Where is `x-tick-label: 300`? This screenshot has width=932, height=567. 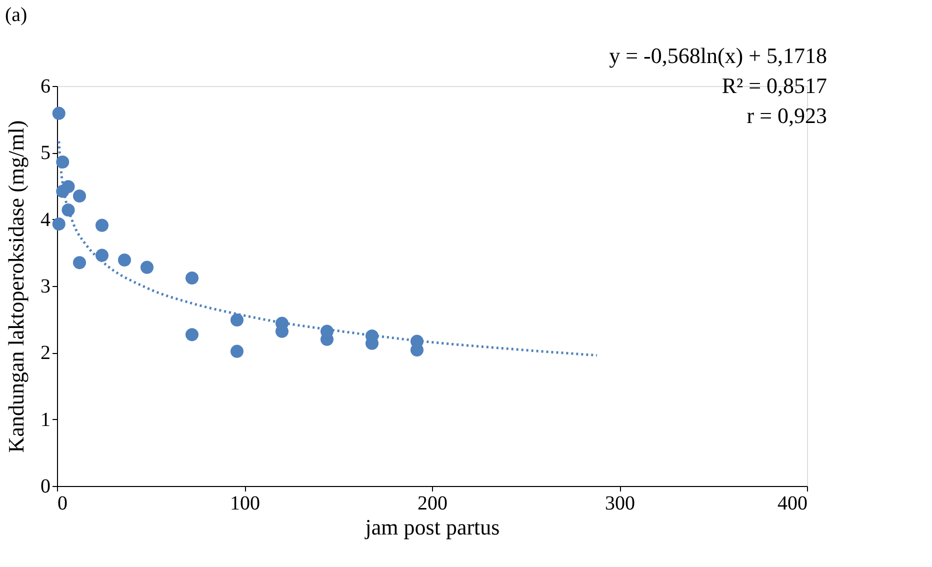 x-tick-label: 300 is located at coordinates (620, 503).